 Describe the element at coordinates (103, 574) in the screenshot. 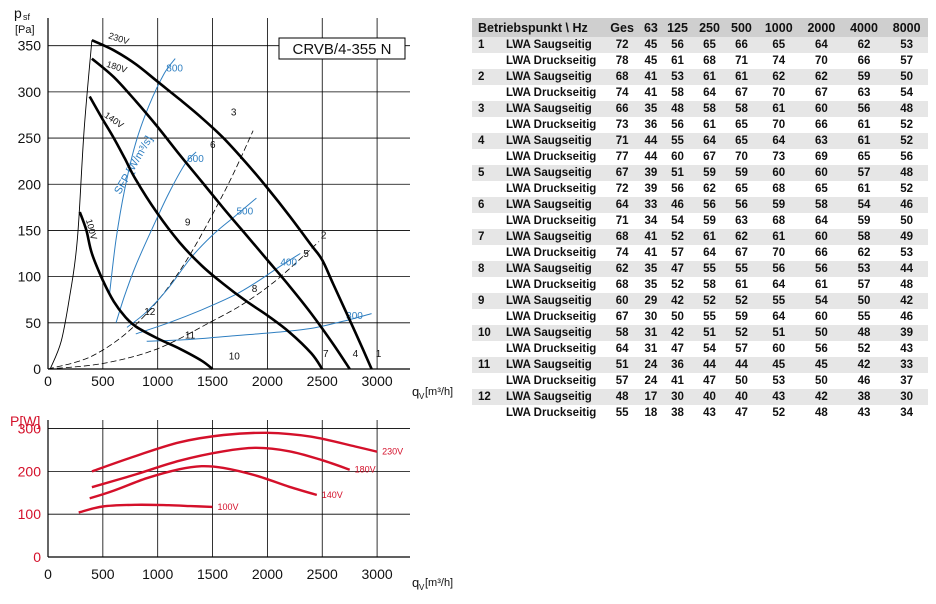

I see `x-tick-label: 500` at that location.